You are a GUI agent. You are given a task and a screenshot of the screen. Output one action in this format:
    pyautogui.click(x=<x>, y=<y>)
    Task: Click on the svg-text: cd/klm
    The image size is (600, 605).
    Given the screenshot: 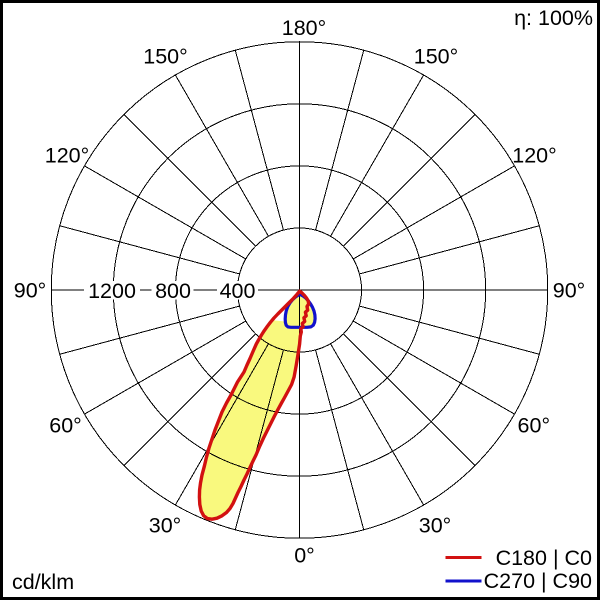 What is the action you would take?
    pyautogui.click(x=43, y=582)
    